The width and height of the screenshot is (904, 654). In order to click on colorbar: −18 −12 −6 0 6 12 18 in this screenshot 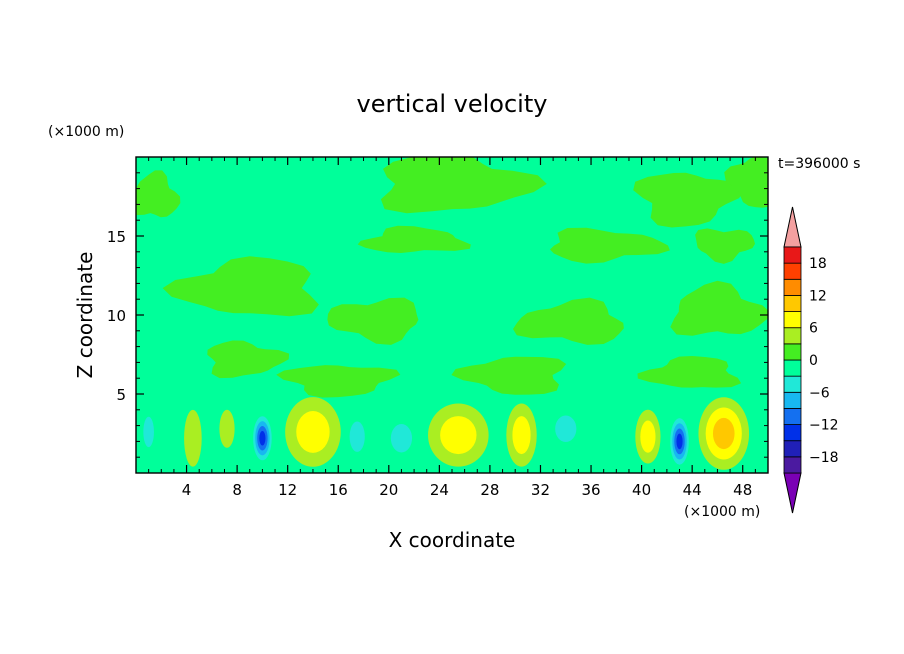, I will do `click(811, 360)`.